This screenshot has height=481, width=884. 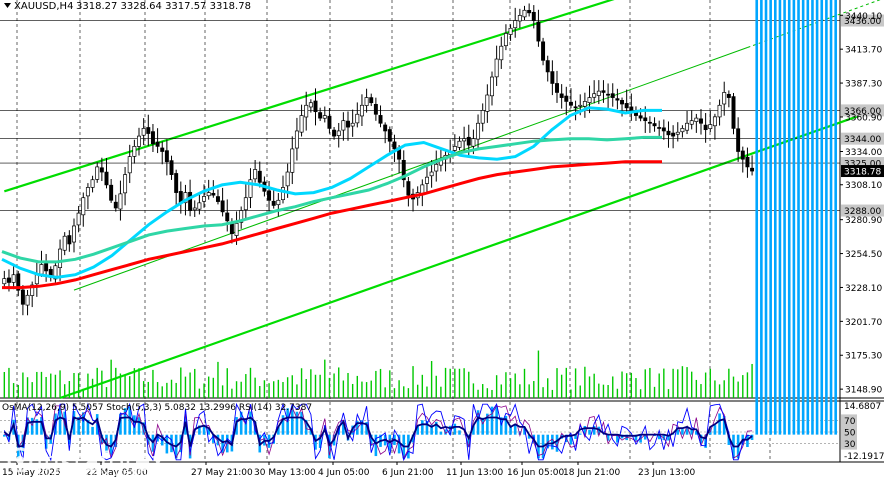 What do you see at coordinates (862, 171) in the screenshot?
I see `current-price-bg` at bounding box center [862, 171].